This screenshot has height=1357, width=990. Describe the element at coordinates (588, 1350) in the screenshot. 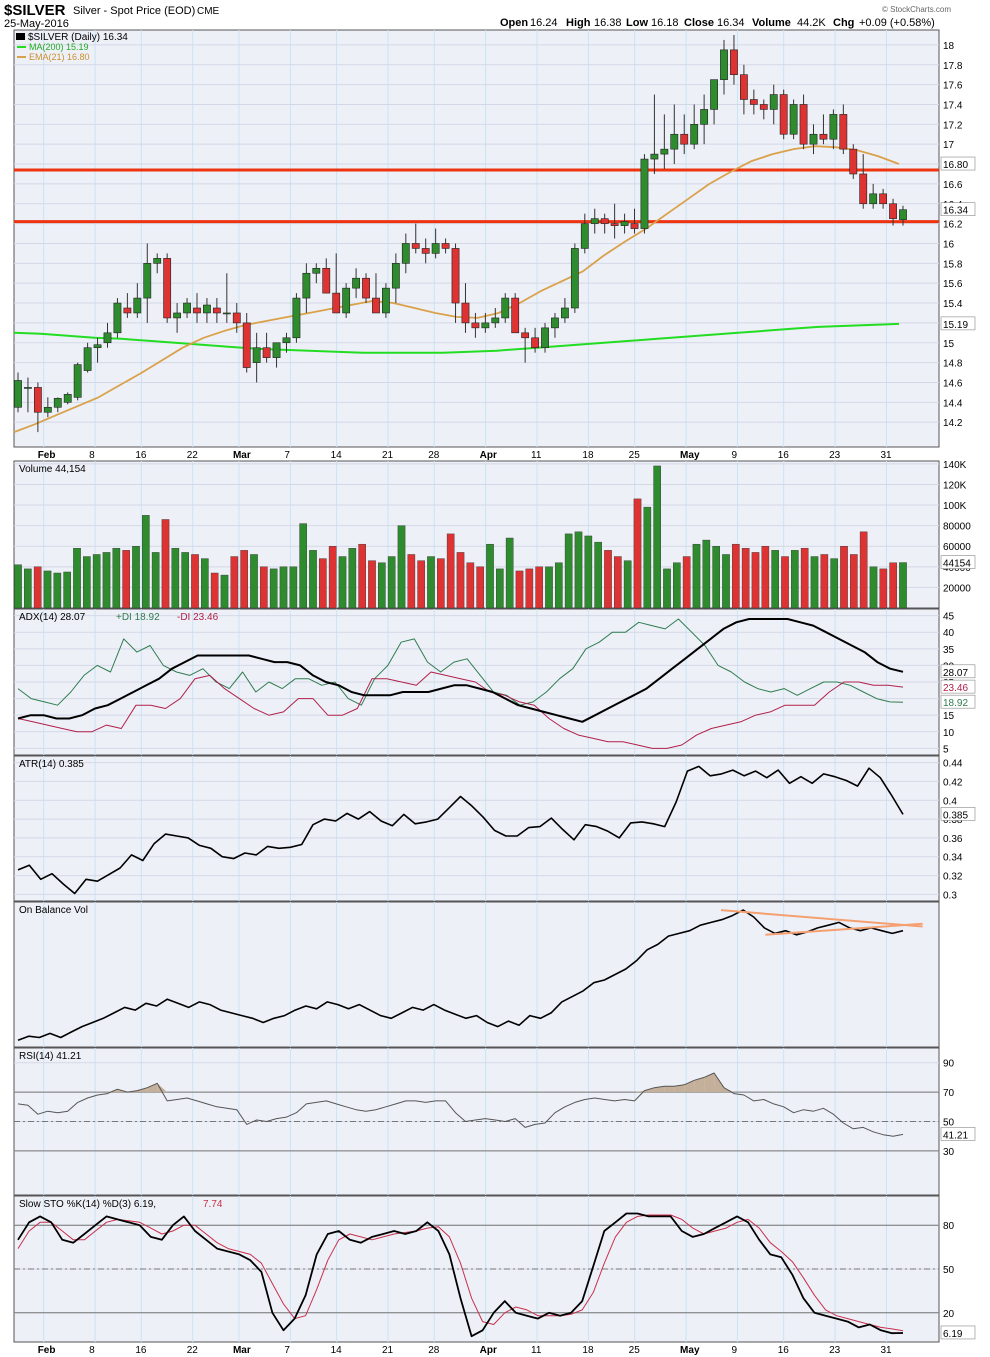

I see `stoch-xtick-label: 18` at that location.